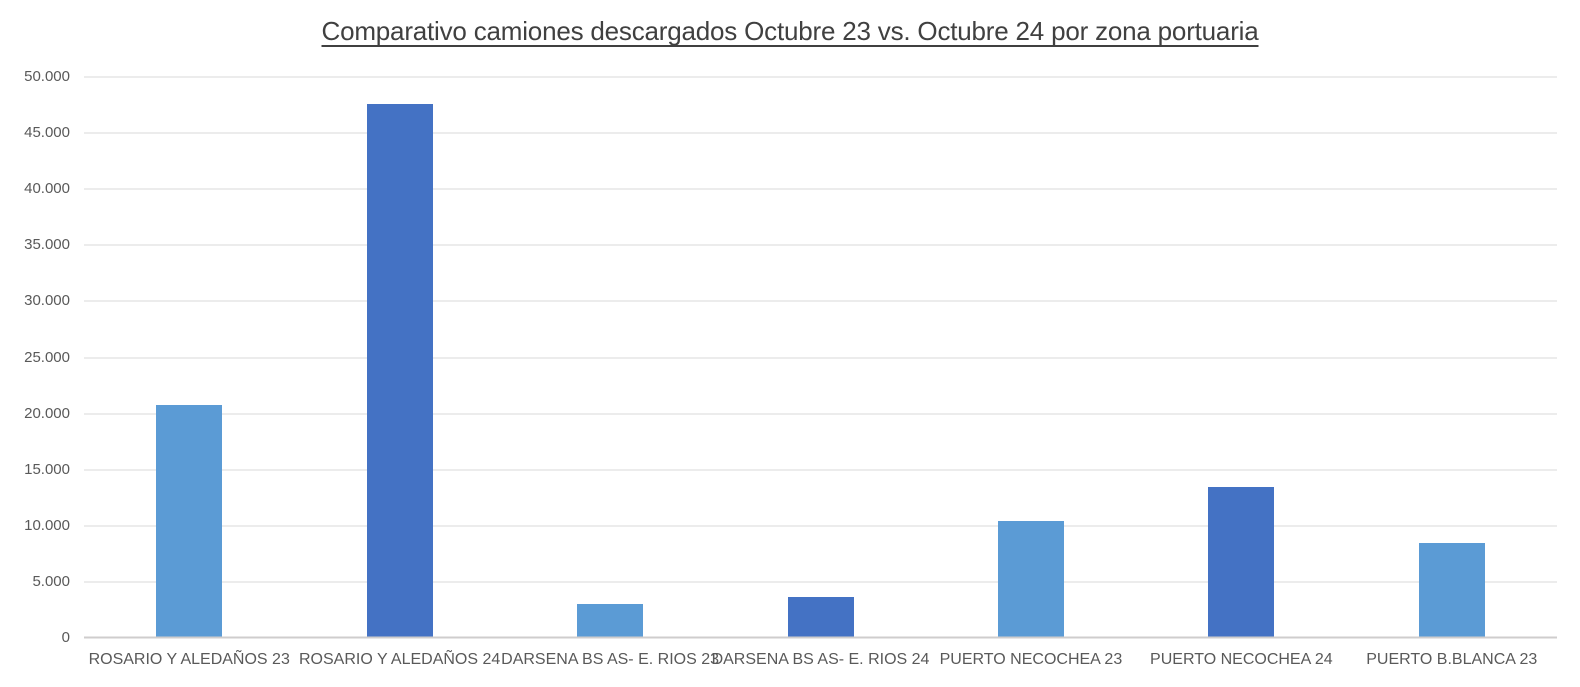 The width and height of the screenshot is (1580, 687). What do you see at coordinates (47, 133) in the screenshot?
I see `y-axis-tick-label: 45.000` at bounding box center [47, 133].